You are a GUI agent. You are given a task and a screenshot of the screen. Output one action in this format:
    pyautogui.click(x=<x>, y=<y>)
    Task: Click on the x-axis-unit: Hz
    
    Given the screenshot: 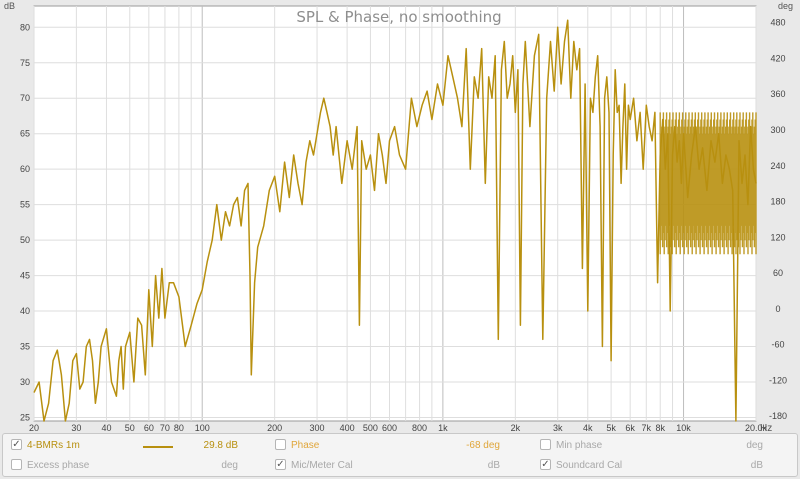 What is the action you would take?
    pyautogui.click(x=766, y=427)
    